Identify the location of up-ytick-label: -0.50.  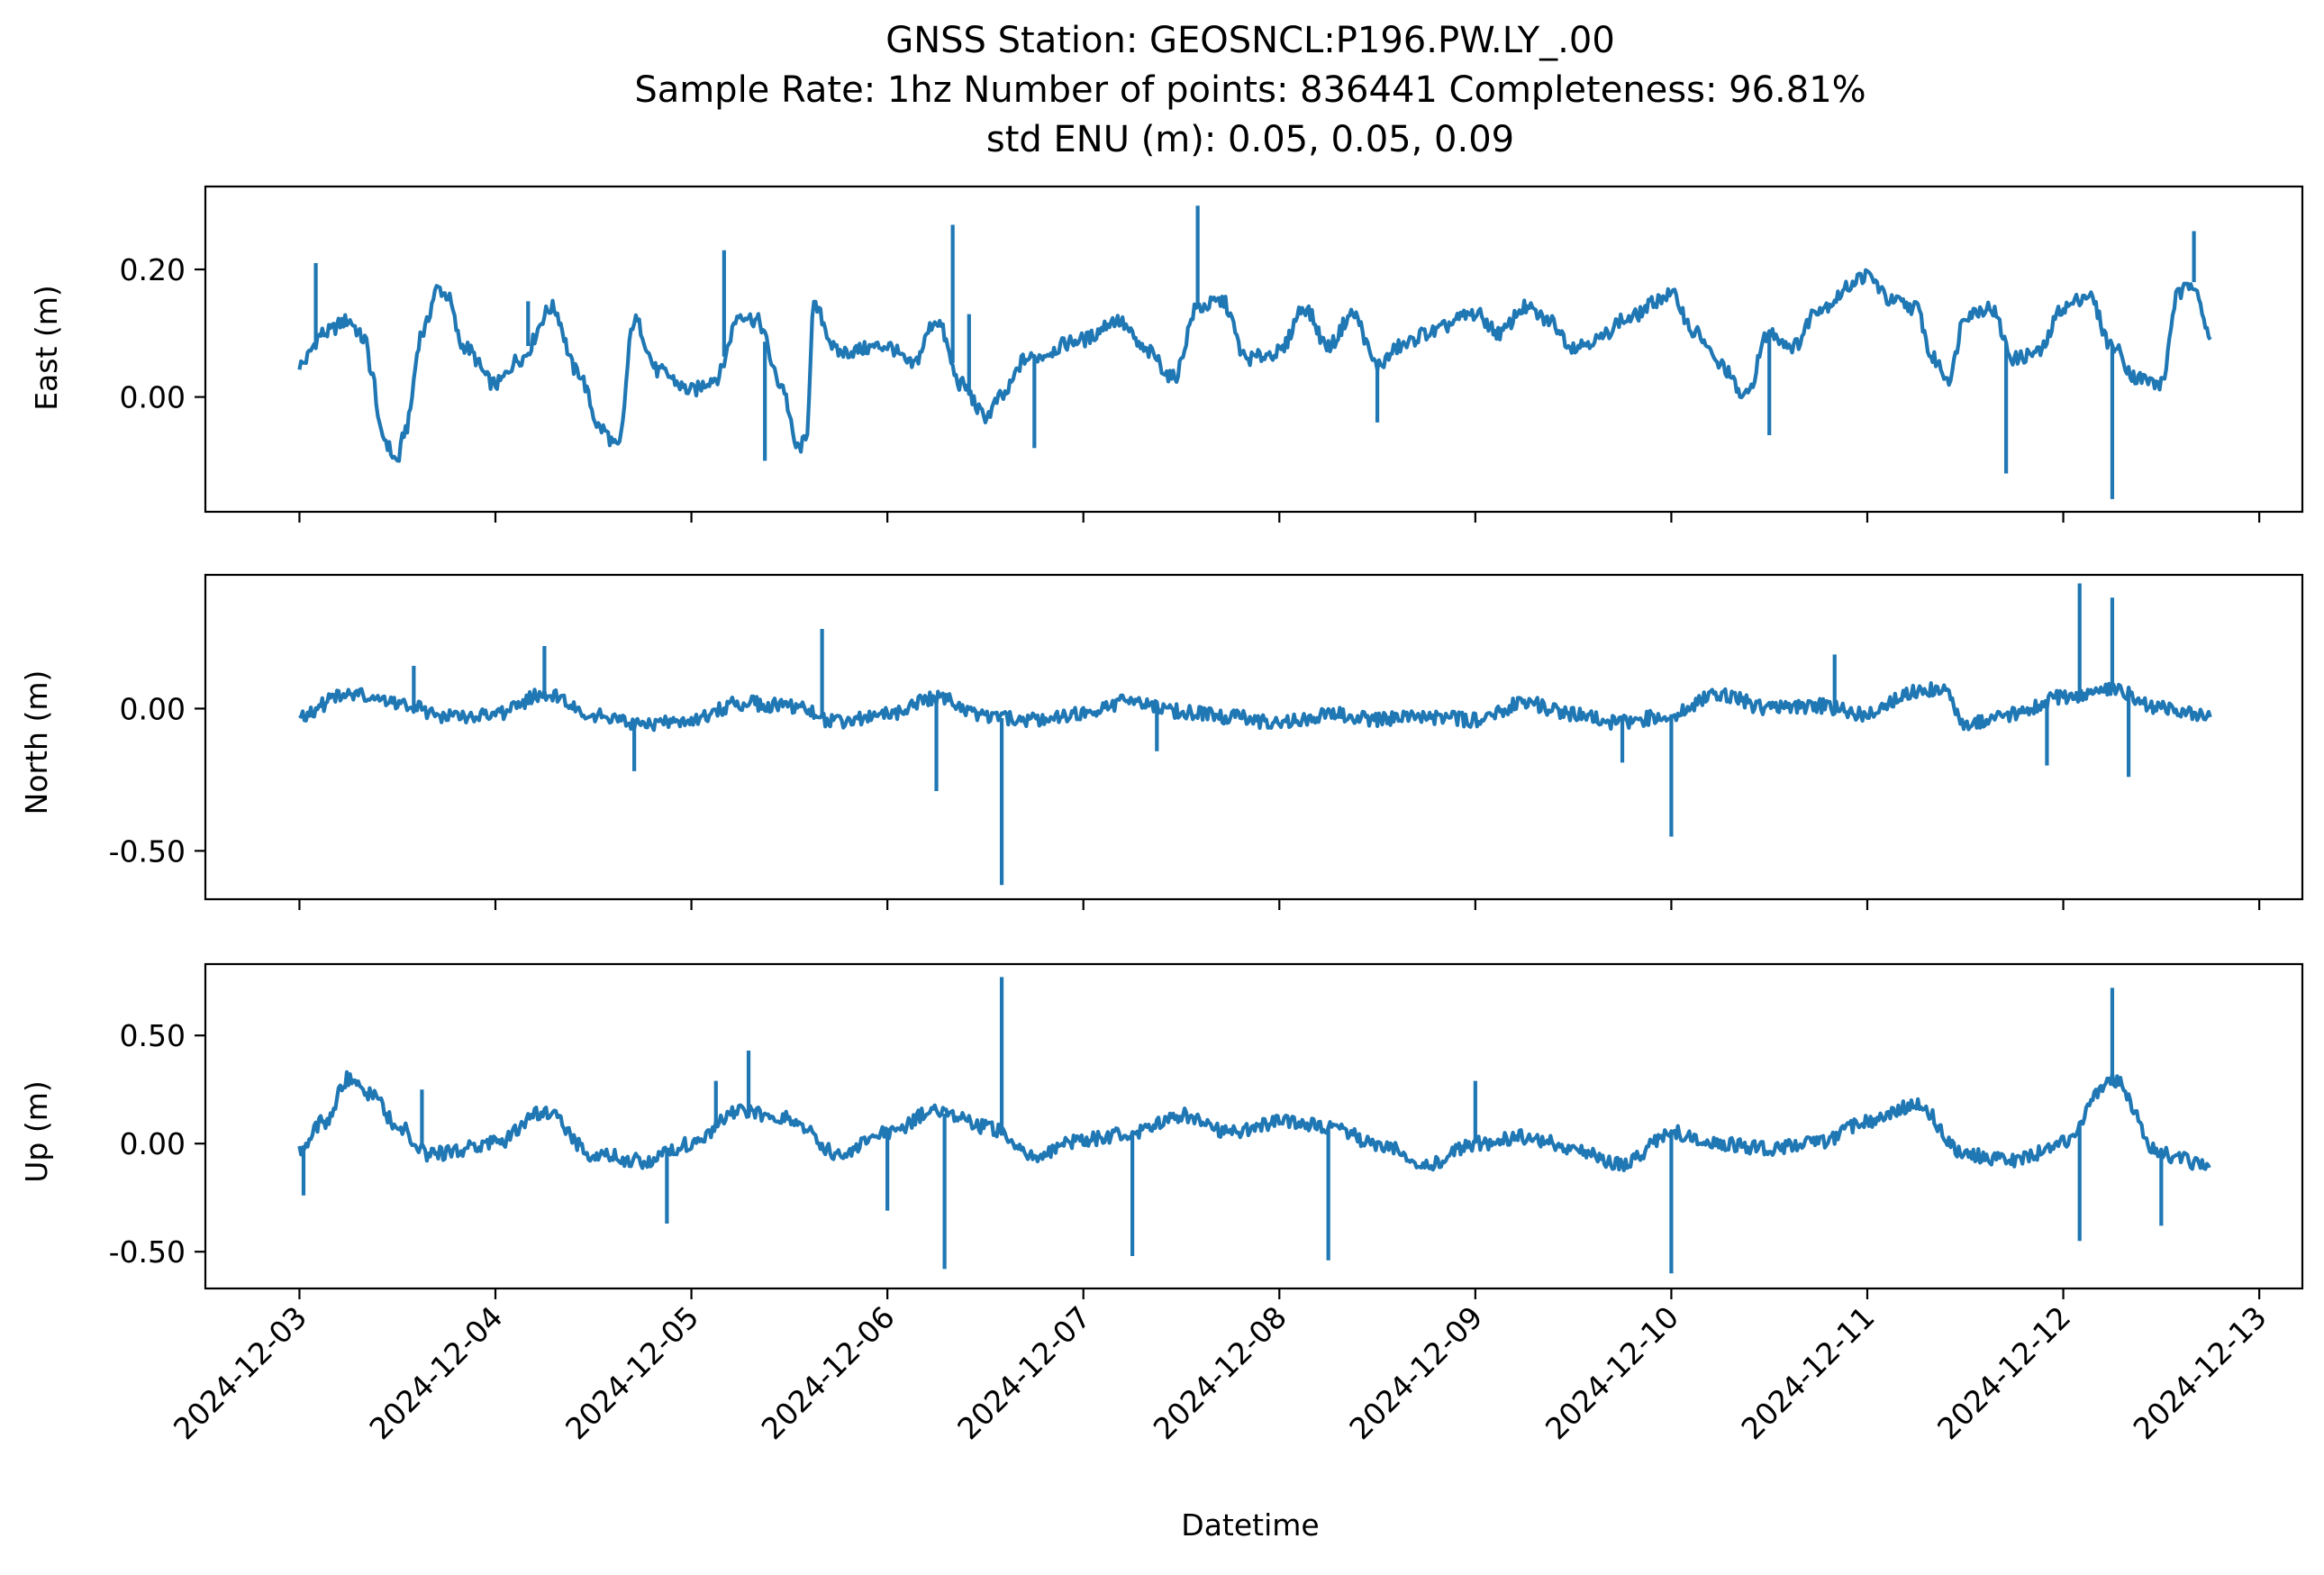
(148, 1252).